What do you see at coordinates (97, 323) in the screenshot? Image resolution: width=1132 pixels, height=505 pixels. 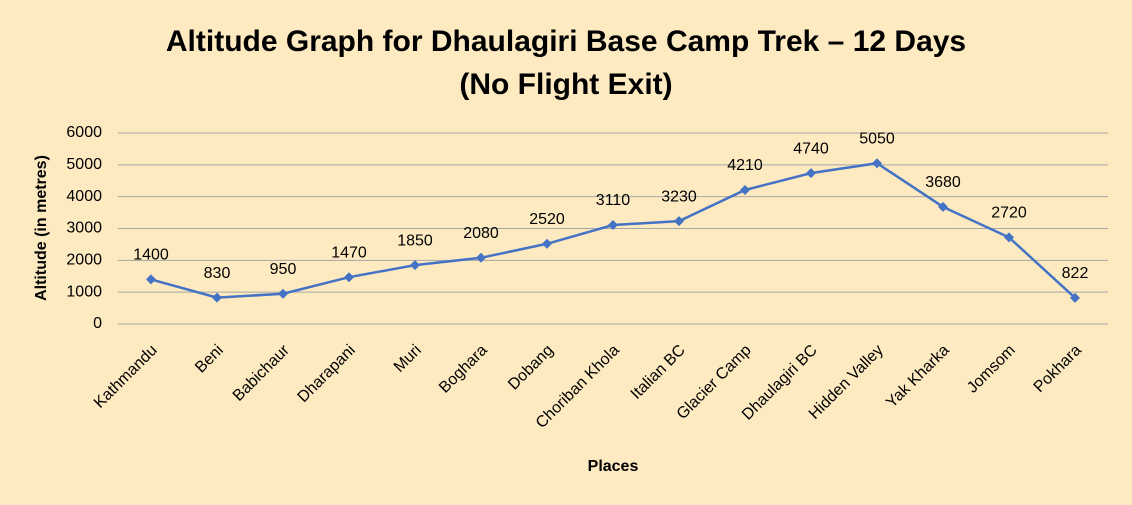 I see `y-tick-label: 0` at bounding box center [97, 323].